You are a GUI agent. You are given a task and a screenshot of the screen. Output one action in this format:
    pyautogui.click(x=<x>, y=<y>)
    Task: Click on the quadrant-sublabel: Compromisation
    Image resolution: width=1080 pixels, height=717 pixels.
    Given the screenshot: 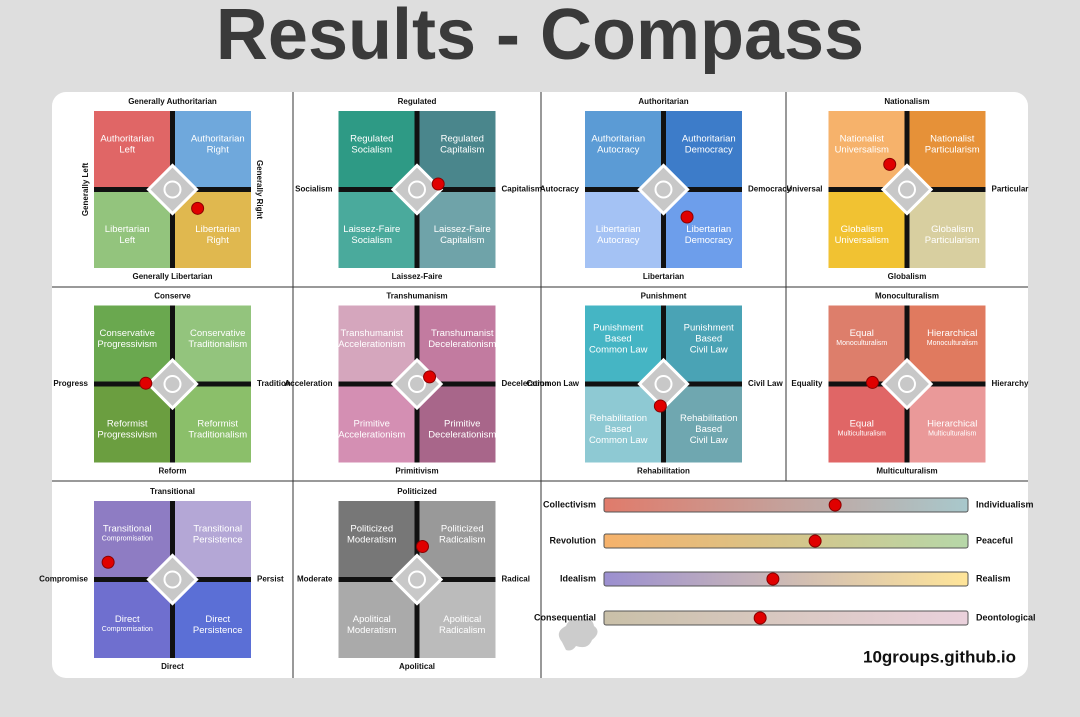 What is the action you would take?
    pyautogui.click(x=127, y=539)
    